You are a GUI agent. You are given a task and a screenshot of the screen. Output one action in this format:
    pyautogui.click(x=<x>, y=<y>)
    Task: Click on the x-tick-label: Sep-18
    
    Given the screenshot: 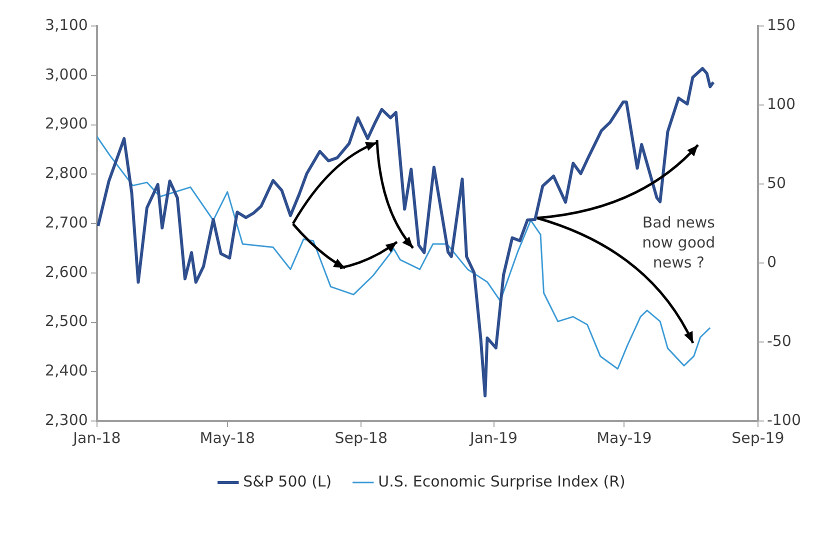 What is the action you would take?
    pyautogui.click(x=361, y=437)
    